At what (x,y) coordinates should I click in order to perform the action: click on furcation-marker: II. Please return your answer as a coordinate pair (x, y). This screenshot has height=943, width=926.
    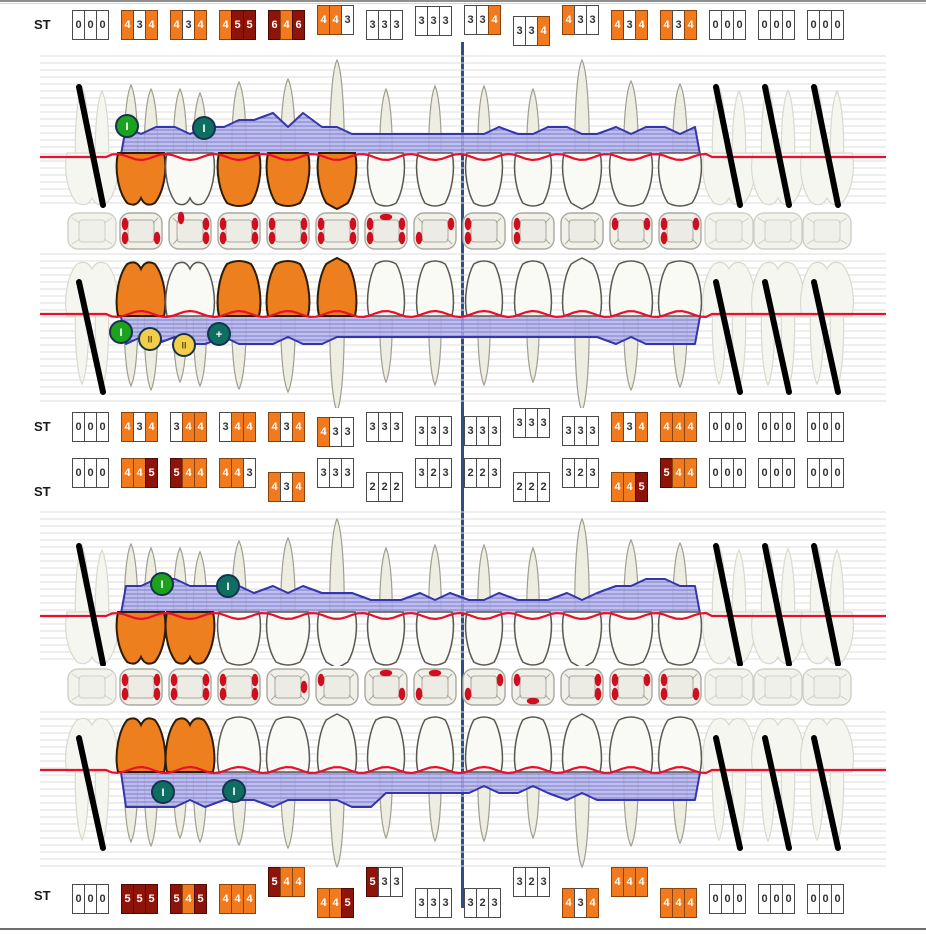
    Looking at the image, I should click on (184, 345).